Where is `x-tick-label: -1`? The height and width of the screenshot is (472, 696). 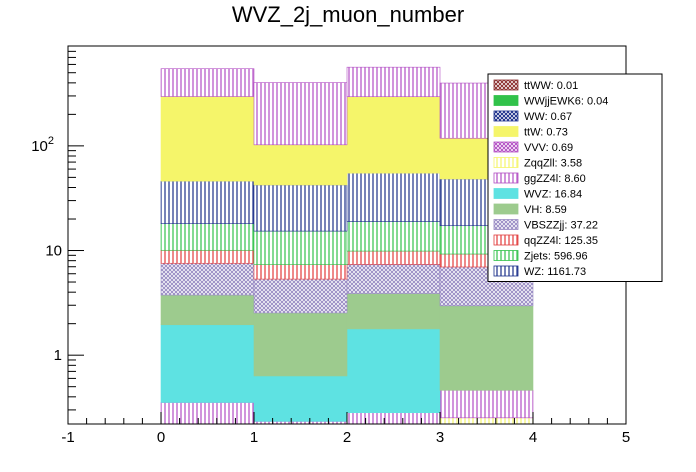
x-tick-label: -1 is located at coordinates (67, 437).